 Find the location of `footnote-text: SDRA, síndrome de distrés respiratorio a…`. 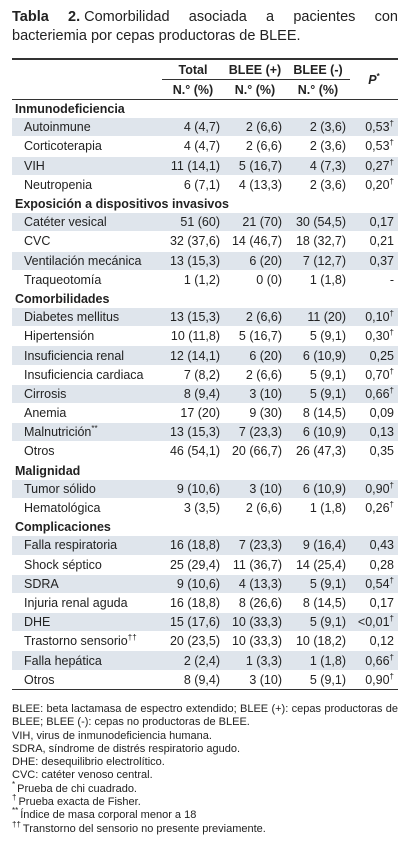

footnote-text: SDRA, síndrome de distrés respiratorio a… is located at coordinates (126, 748).